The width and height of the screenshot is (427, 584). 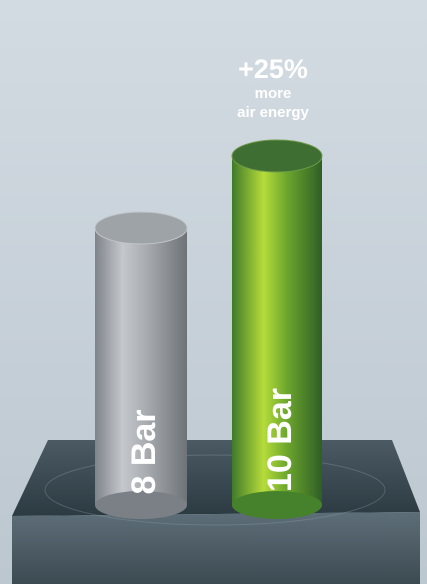 What do you see at coordinates (215, 490) in the screenshot?
I see `pedestal-ring` at bounding box center [215, 490].